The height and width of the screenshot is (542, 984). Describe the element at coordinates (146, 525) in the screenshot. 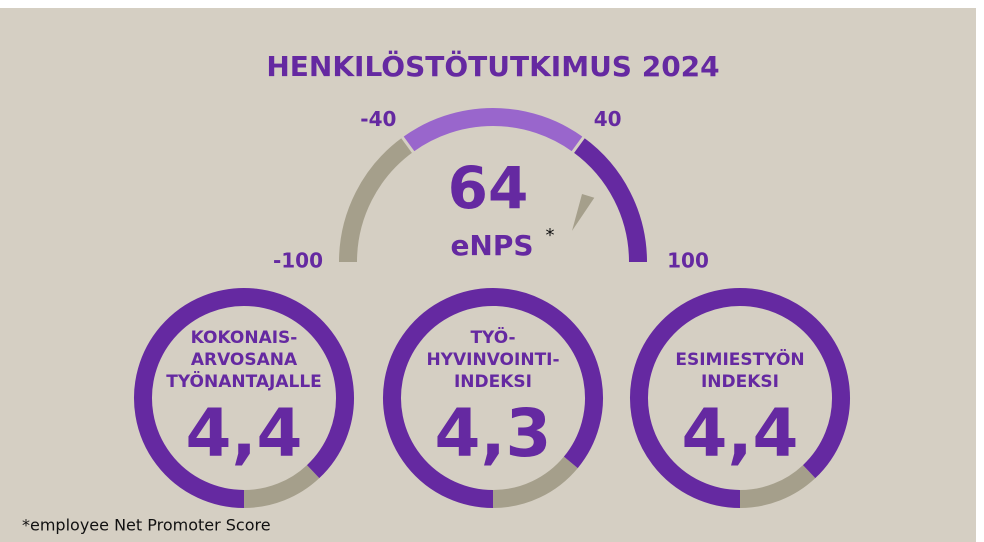

I see `footnote: *employee Net Promoter Score` at that location.